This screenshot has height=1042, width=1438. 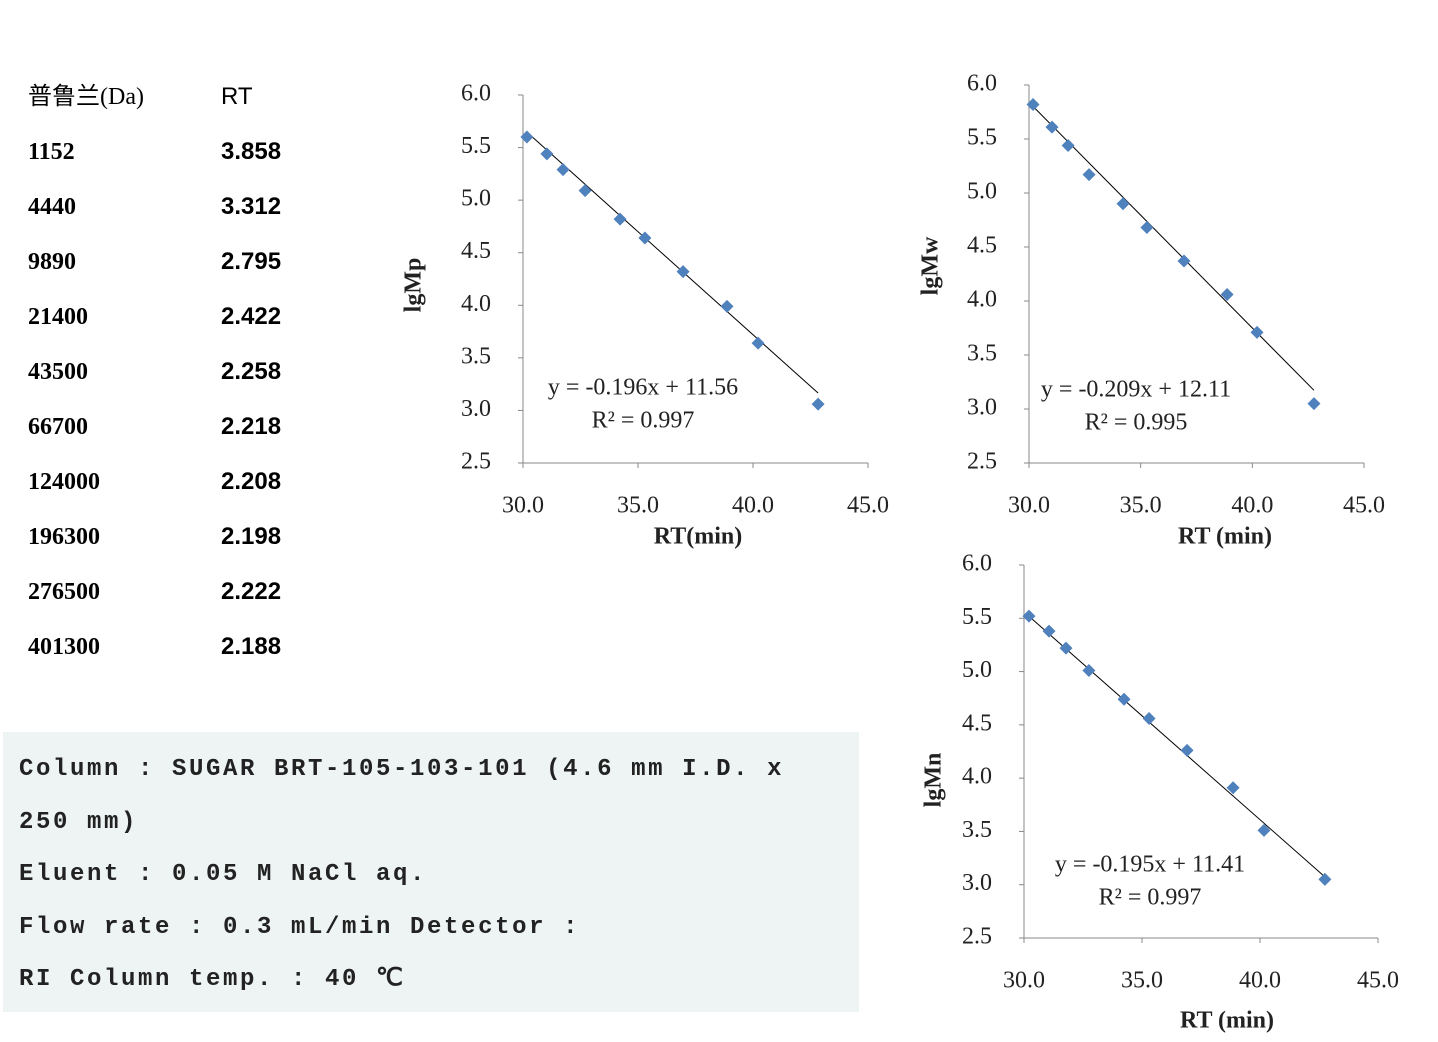 I want to click on trend-r2: R² = 0.997, so click(x=1150, y=898).